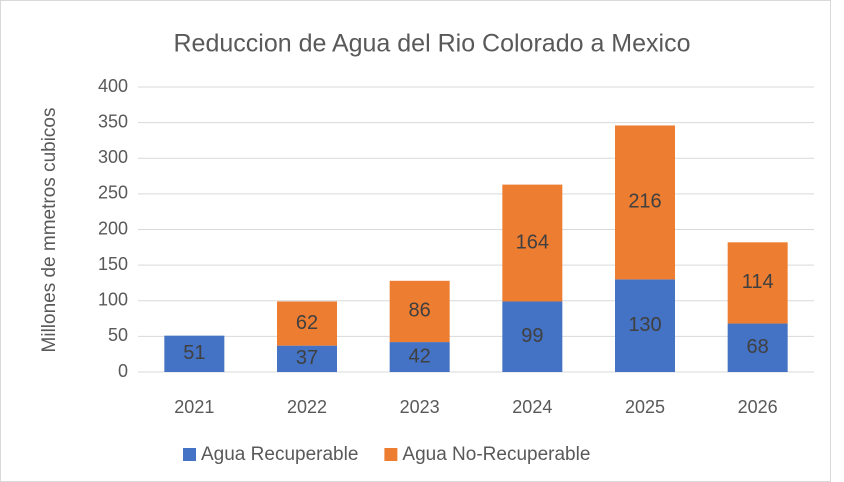 This screenshot has width=844, height=482. What do you see at coordinates (532, 407) in the screenshot?
I see `x-tick-label: 2024` at bounding box center [532, 407].